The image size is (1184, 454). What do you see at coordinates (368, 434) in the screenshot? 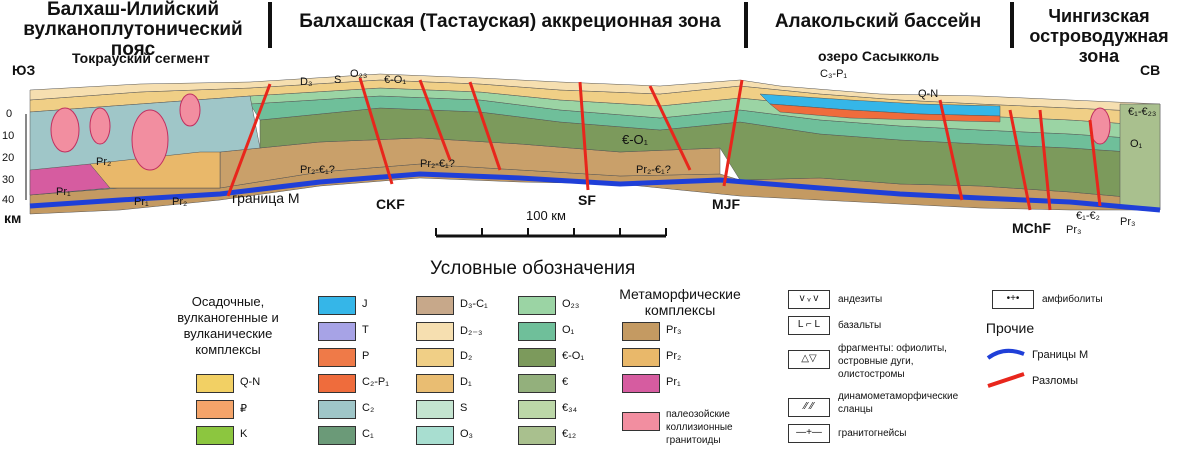
I see `legend-swatch-label: C₁` at bounding box center [368, 434].